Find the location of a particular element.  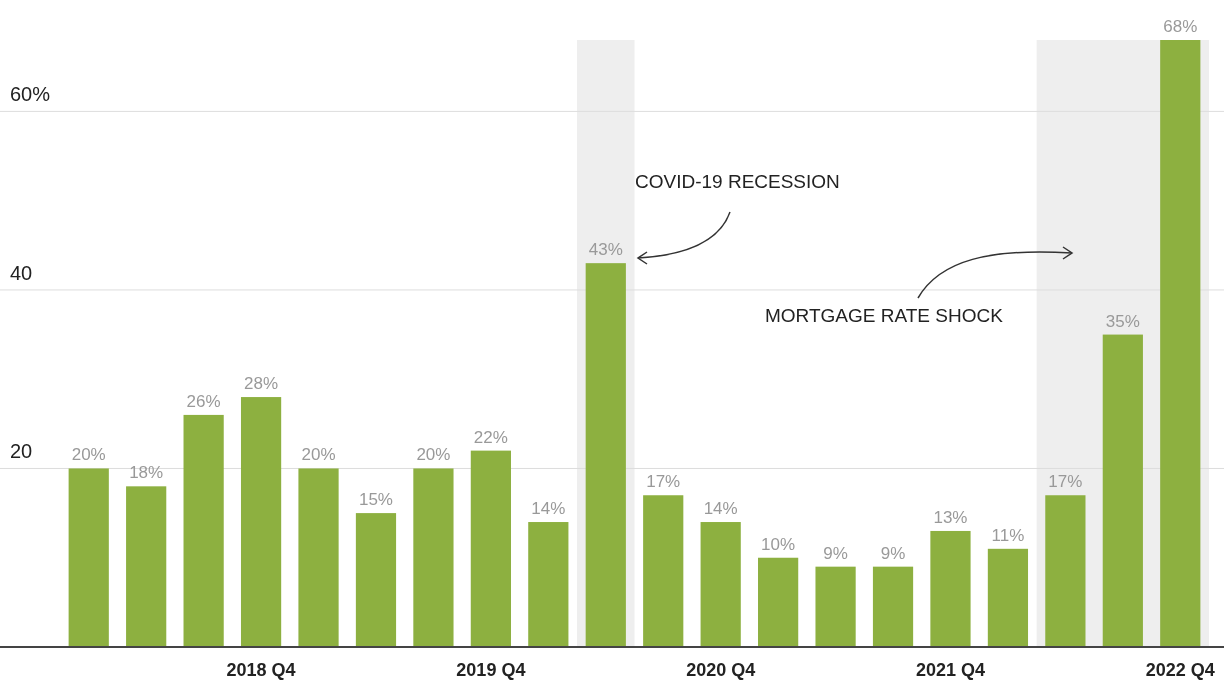

data-label: 15% is located at coordinates (375, 500).